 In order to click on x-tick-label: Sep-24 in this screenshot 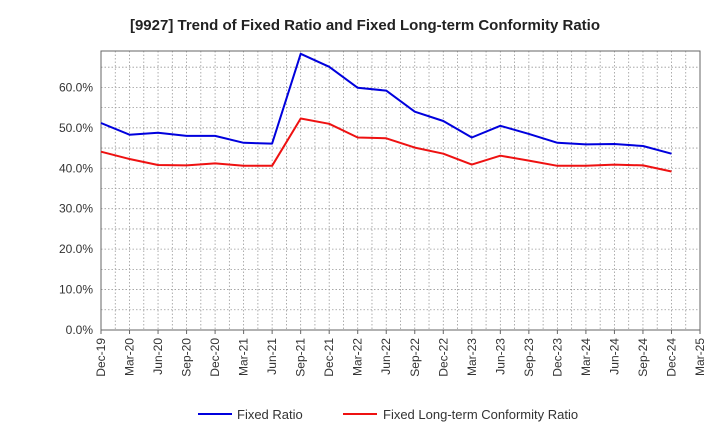, I will do `click(643, 357)`.